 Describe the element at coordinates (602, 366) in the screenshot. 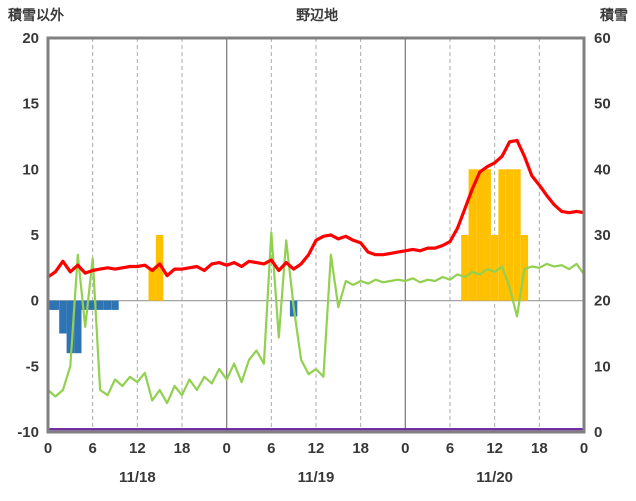

I see `right-axis-tick: 10` at that location.